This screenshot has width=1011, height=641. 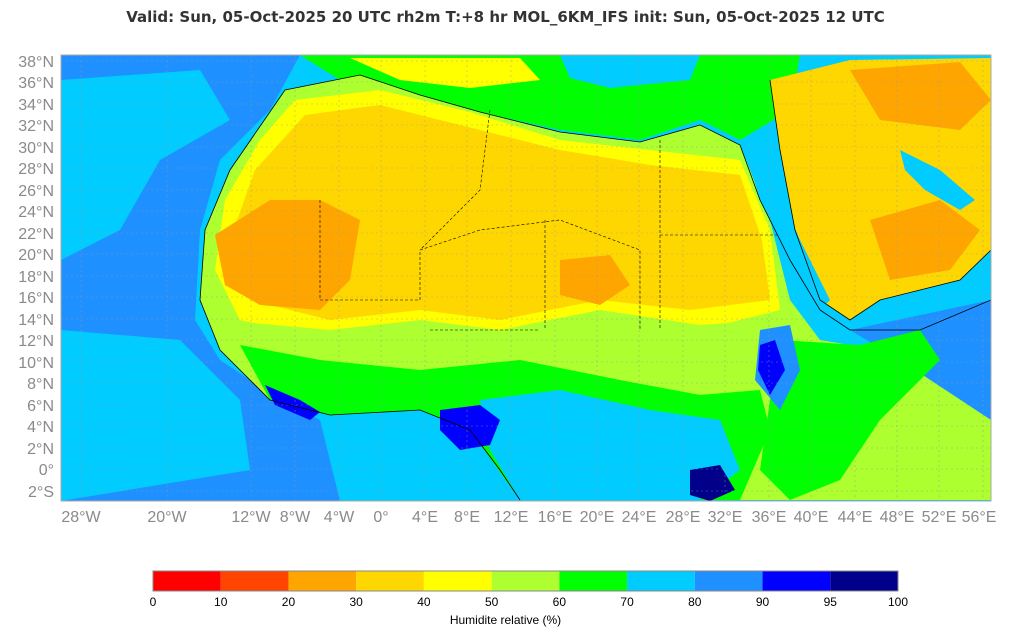 I want to click on europe-yellow, so click(x=445, y=73).